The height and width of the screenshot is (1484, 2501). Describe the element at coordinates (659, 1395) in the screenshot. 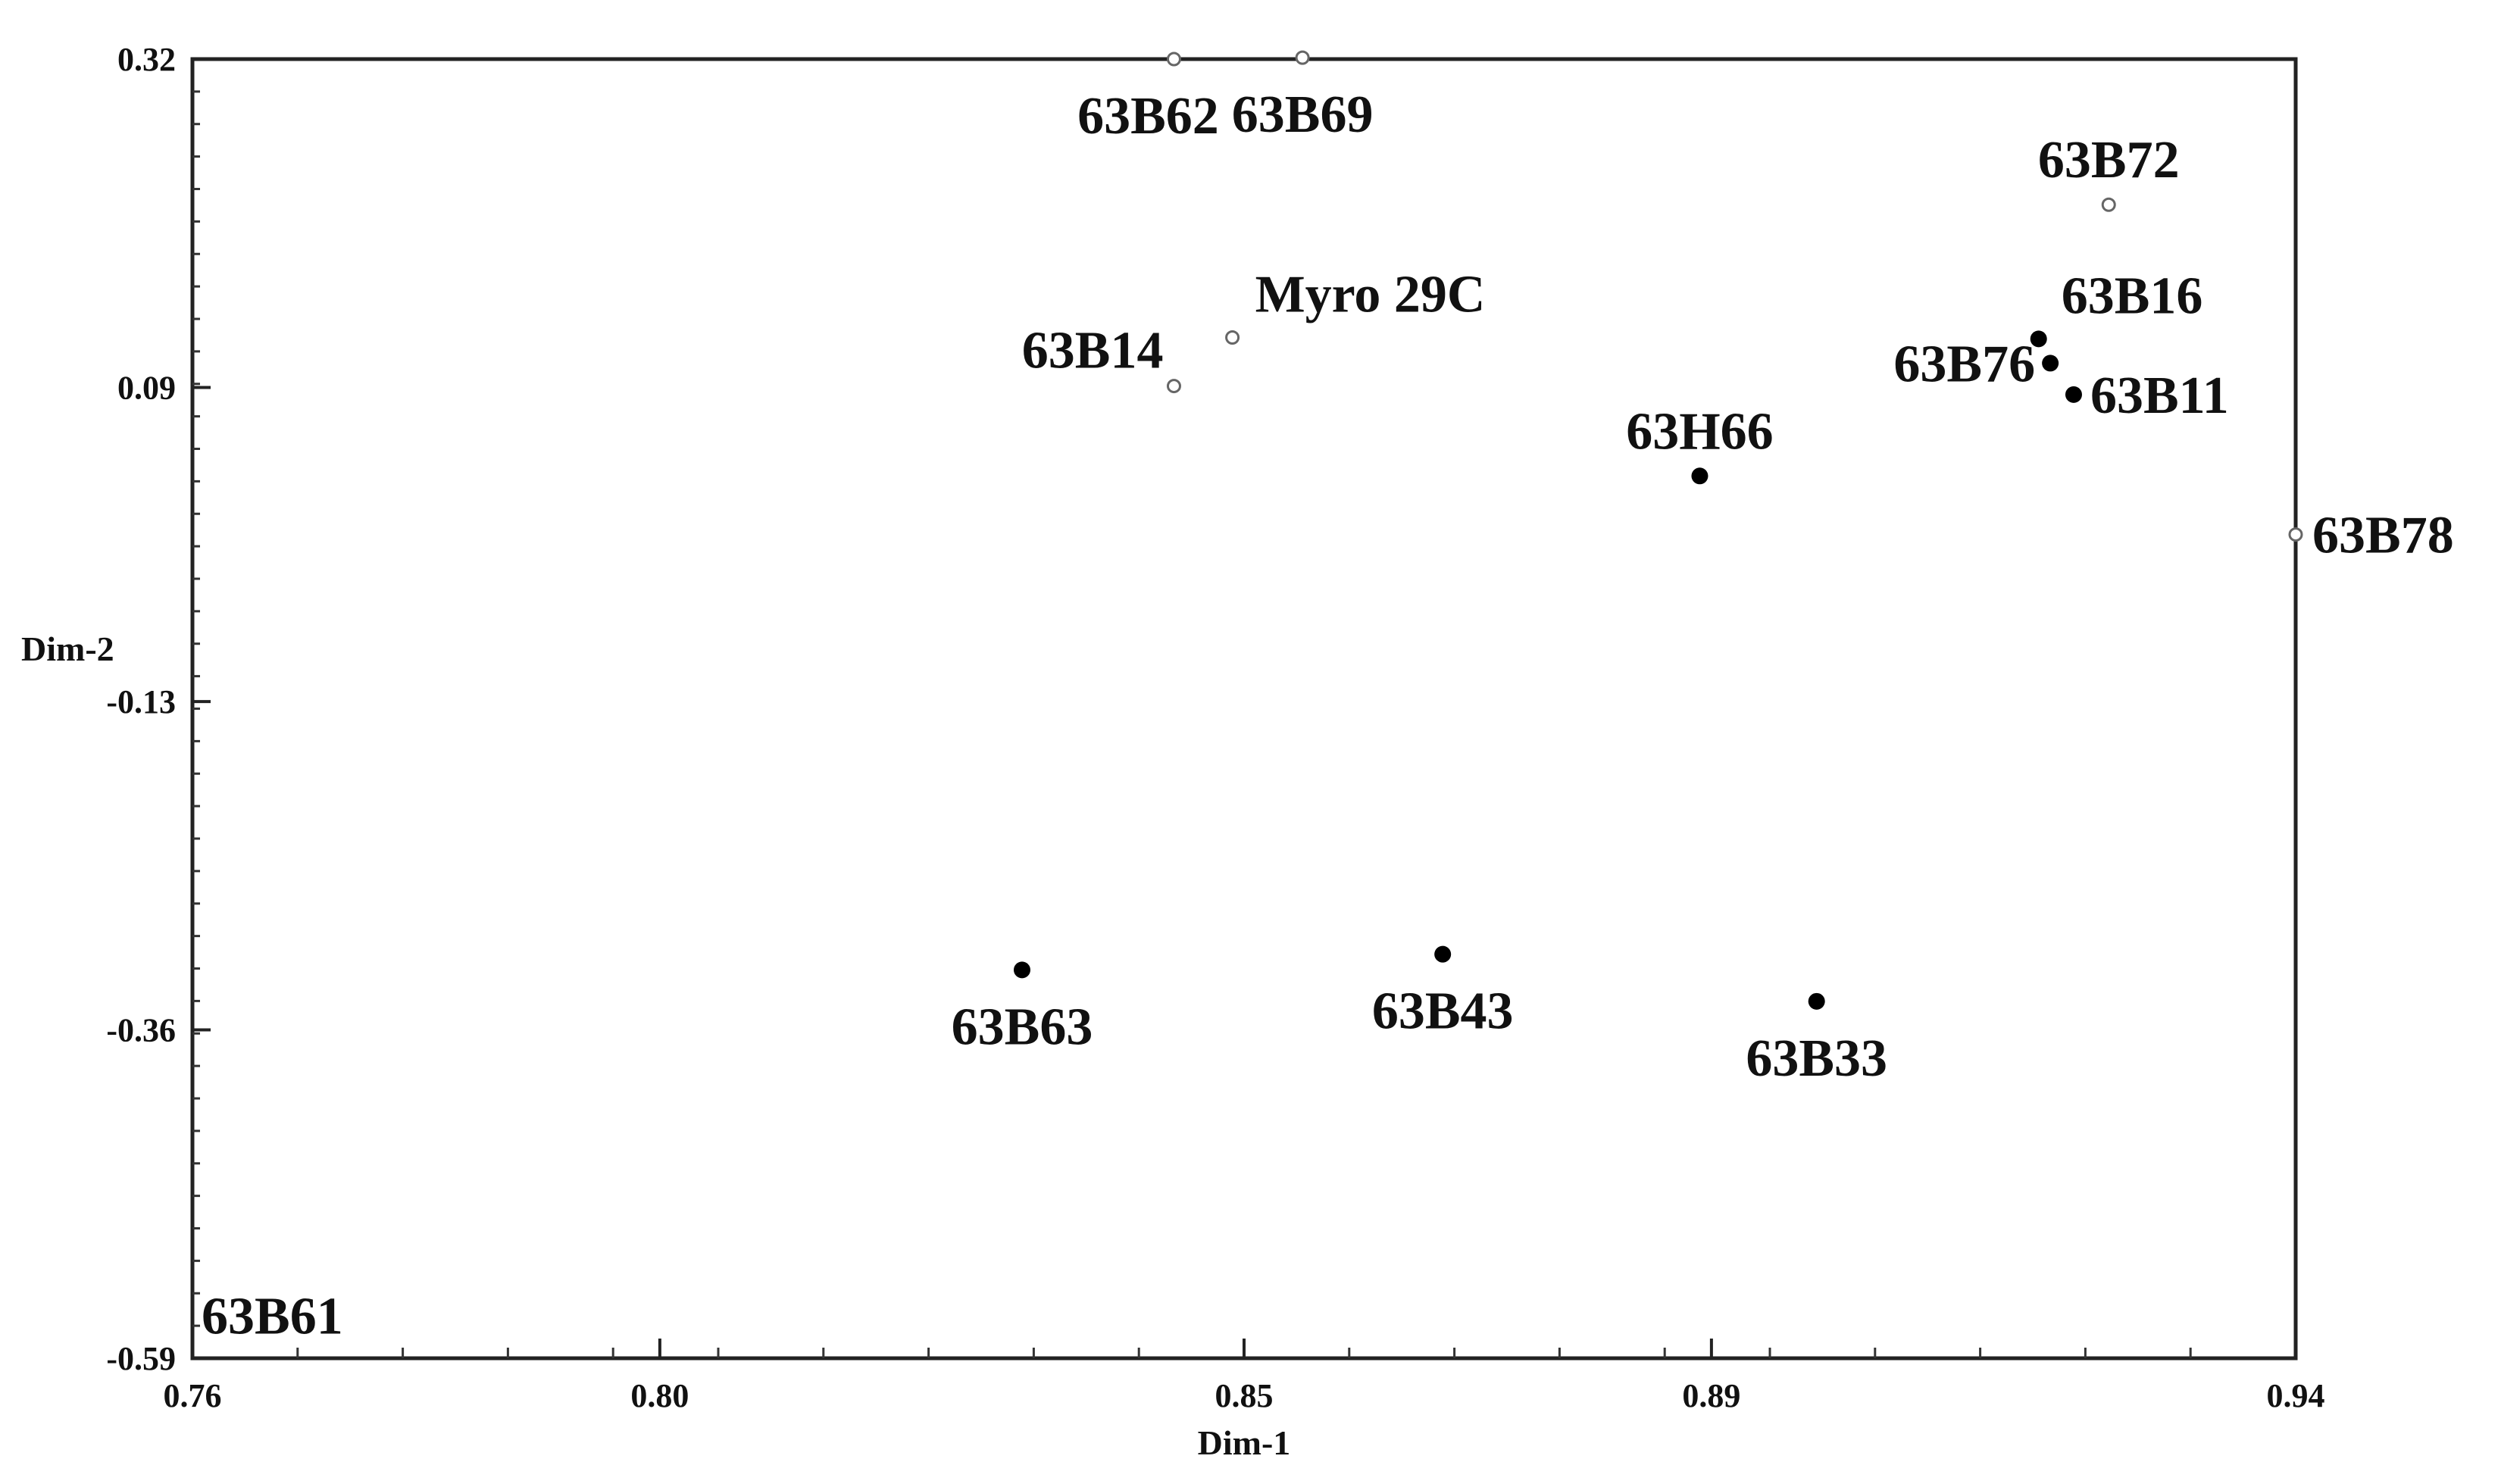

I see `x-tick-label: 0.80` at that location.